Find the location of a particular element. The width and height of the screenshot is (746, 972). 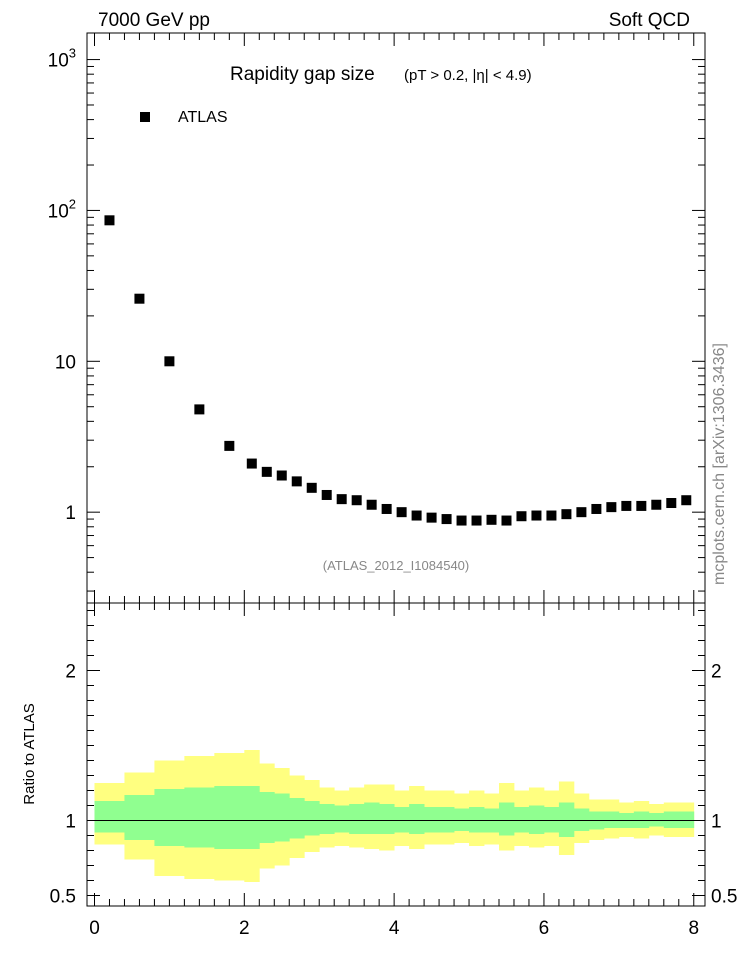

y-tick-label: 10² is located at coordinates (62, 209).